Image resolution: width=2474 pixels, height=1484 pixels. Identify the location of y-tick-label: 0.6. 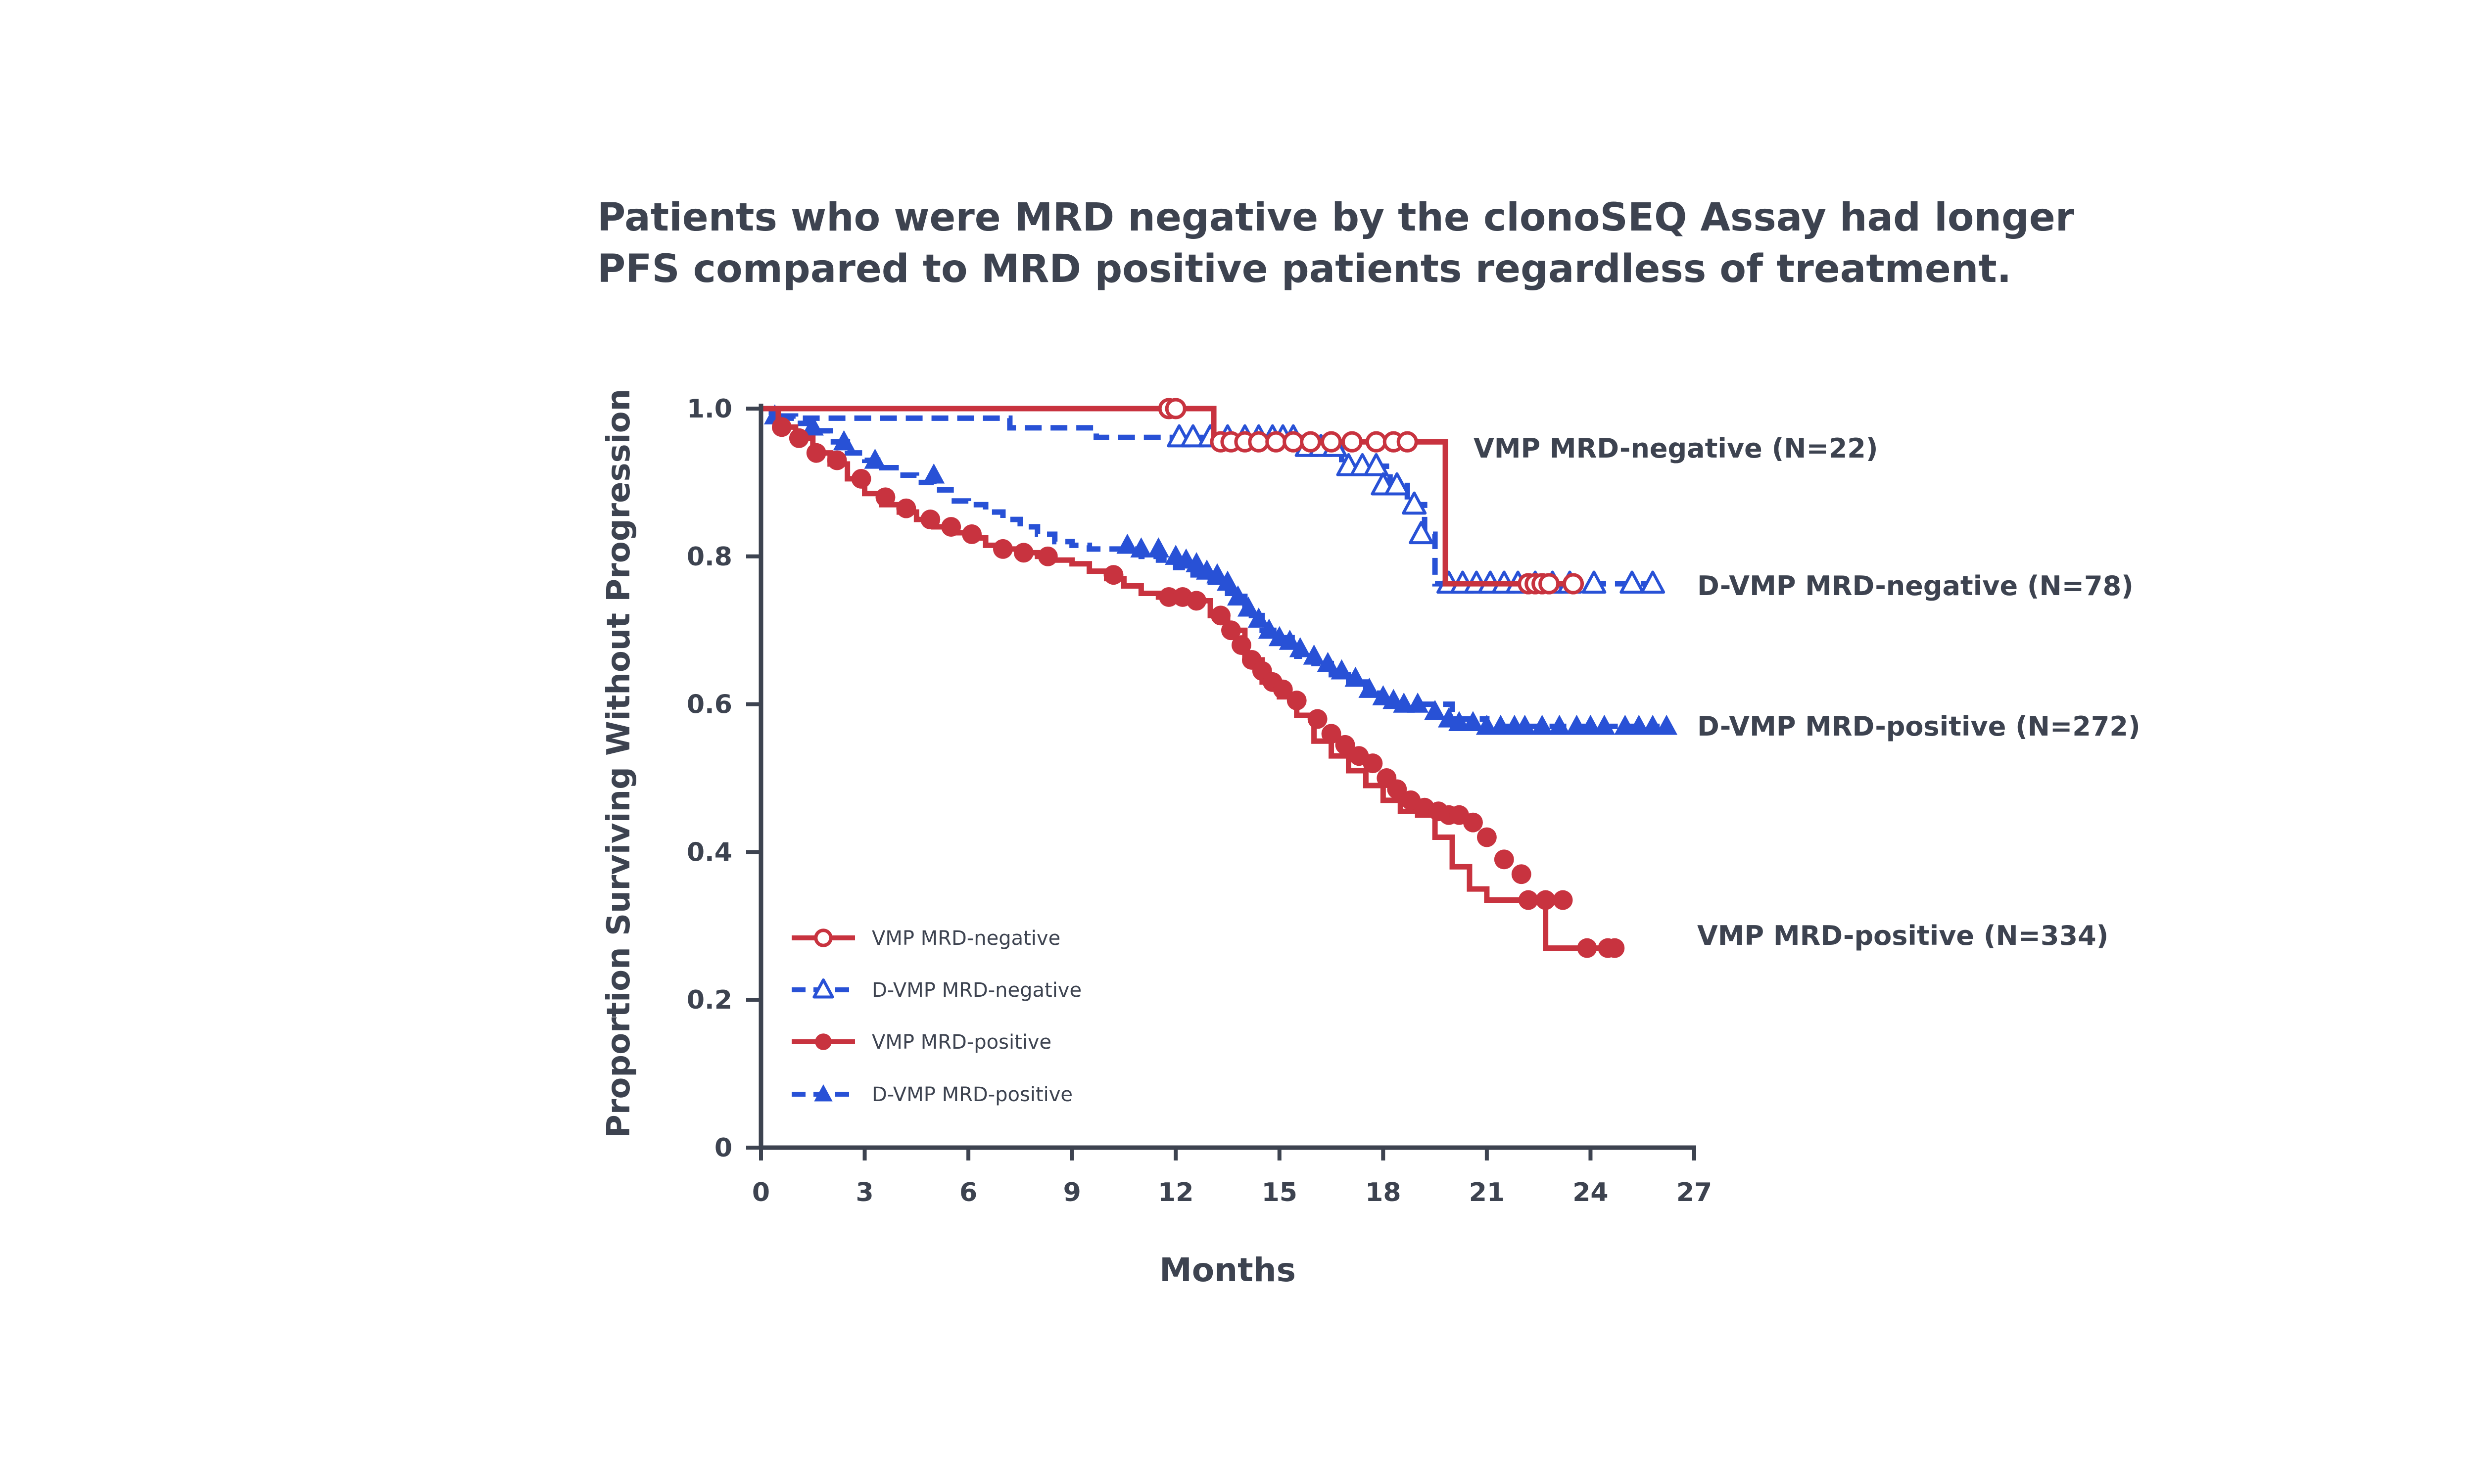
(709, 705).